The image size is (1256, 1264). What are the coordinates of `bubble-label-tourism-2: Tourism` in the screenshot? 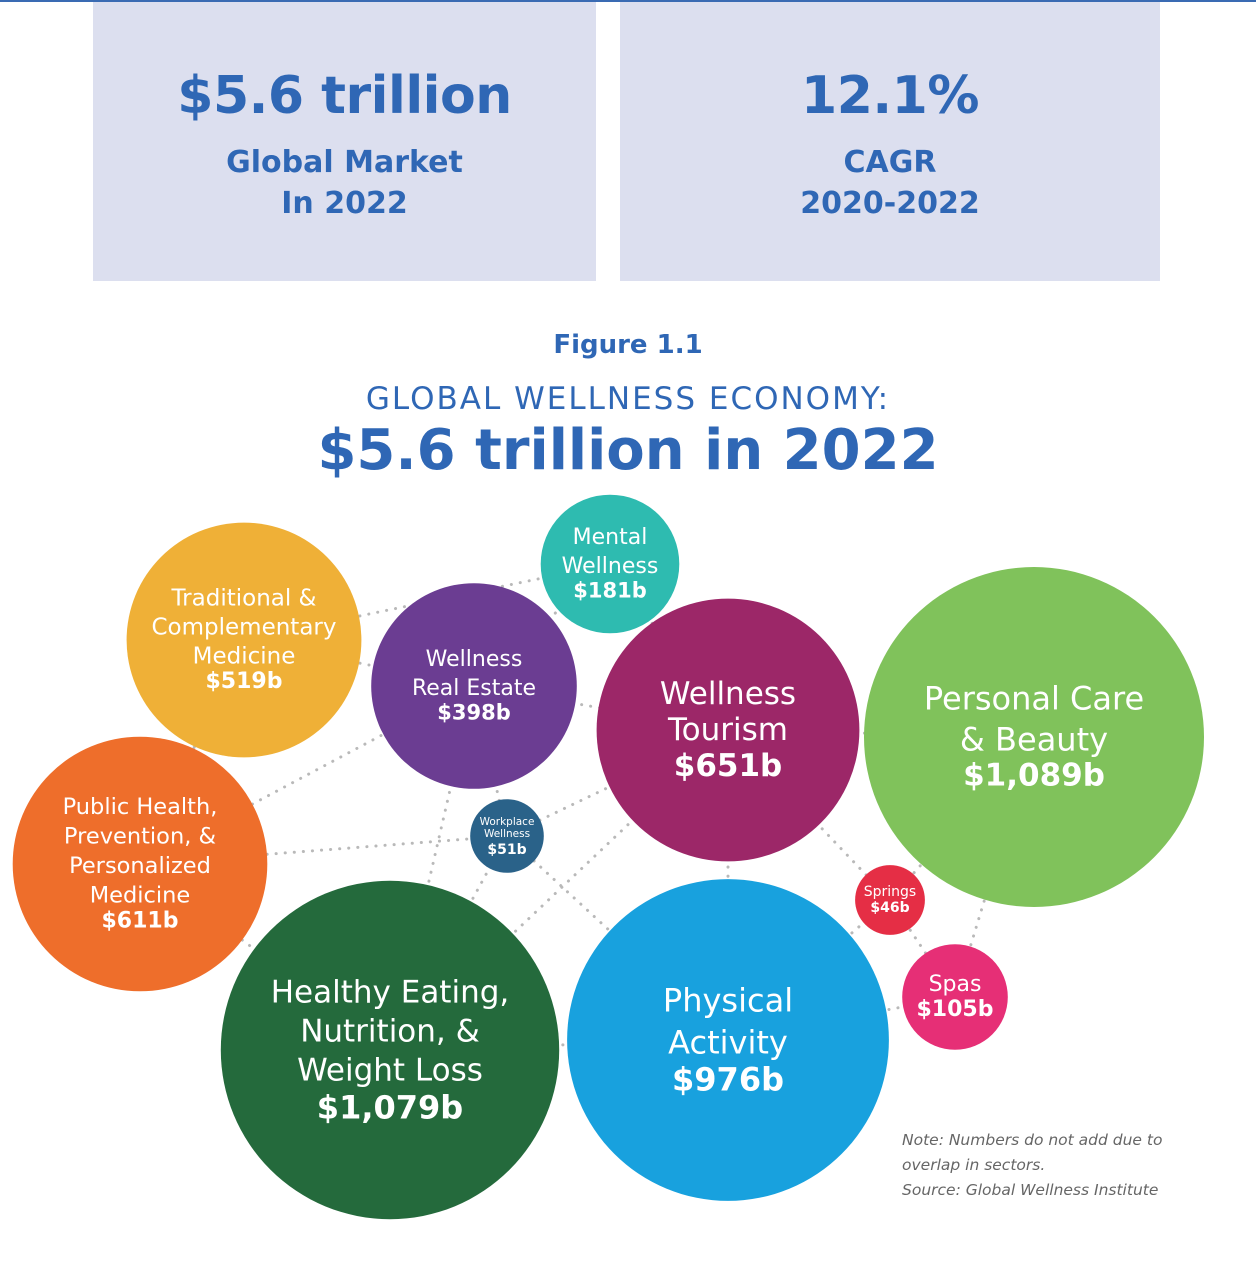 It's located at (727, 730).